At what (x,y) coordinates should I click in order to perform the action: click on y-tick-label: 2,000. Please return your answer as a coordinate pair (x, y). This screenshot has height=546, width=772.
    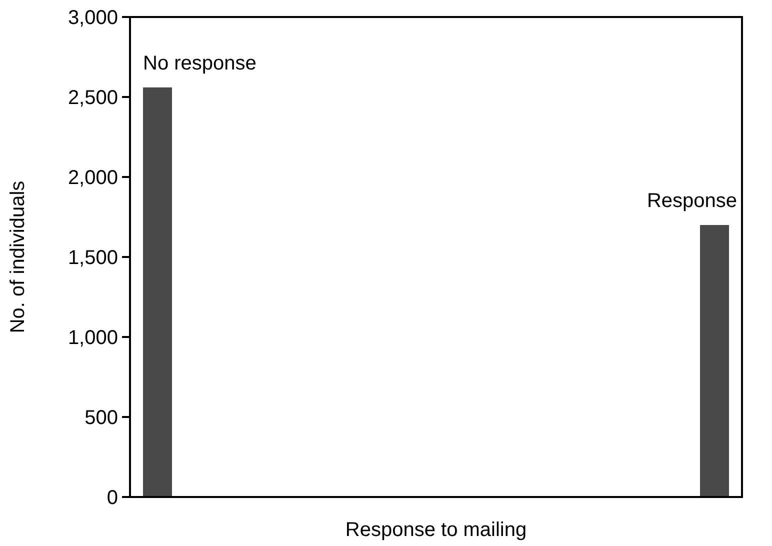
    Looking at the image, I should click on (93, 178).